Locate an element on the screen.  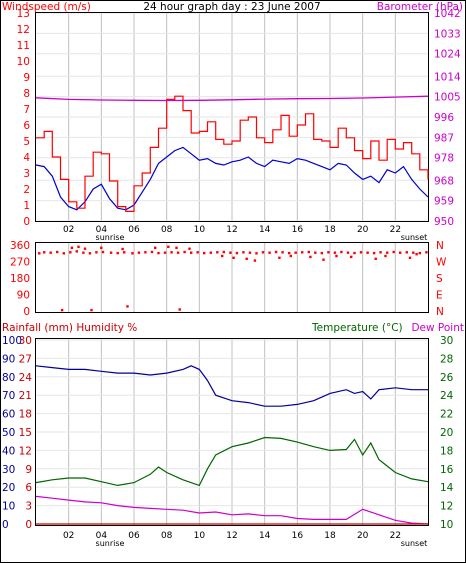
windspeed-tick-label: 0 is located at coordinates (26, 222).